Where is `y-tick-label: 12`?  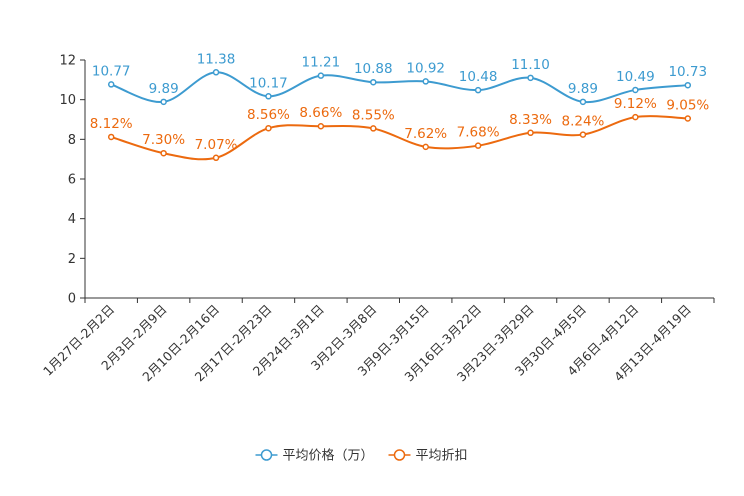 y-tick-label: 12 is located at coordinates (67, 61).